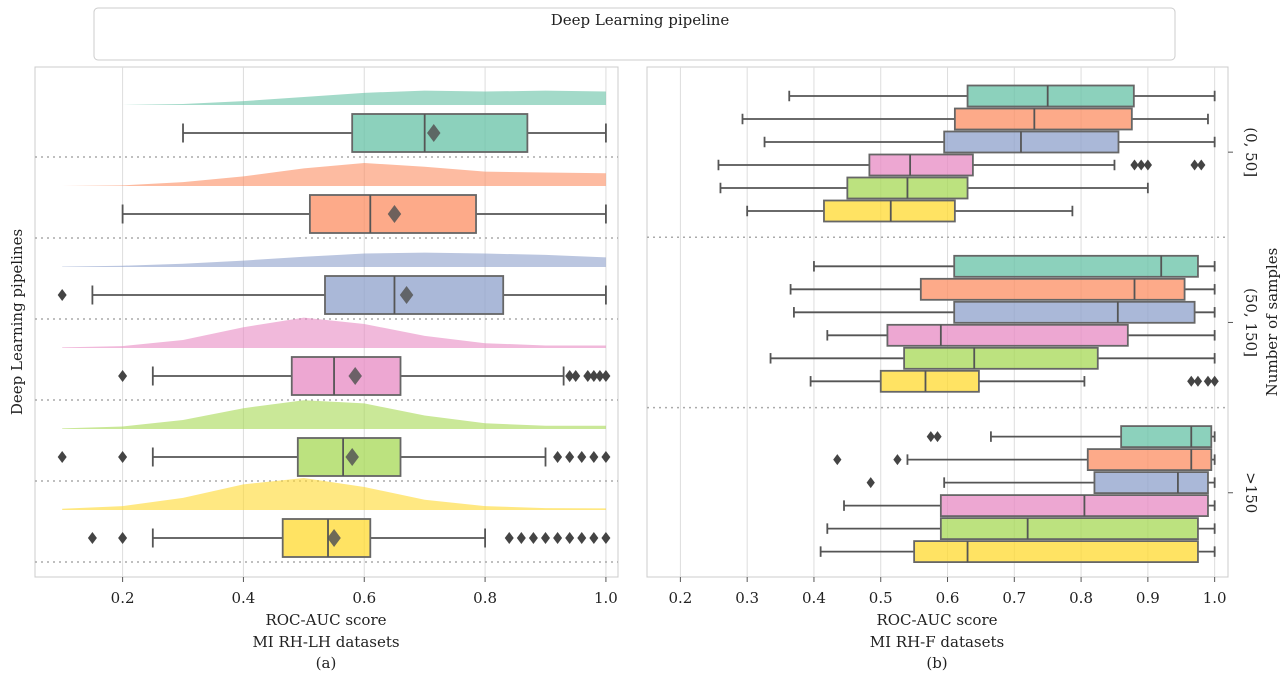 This screenshot has width=1285, height=675. What do you see at coordinates (936, 663) in the screenshot?
I see `caption: (b)` at bounding box center [936, 663].